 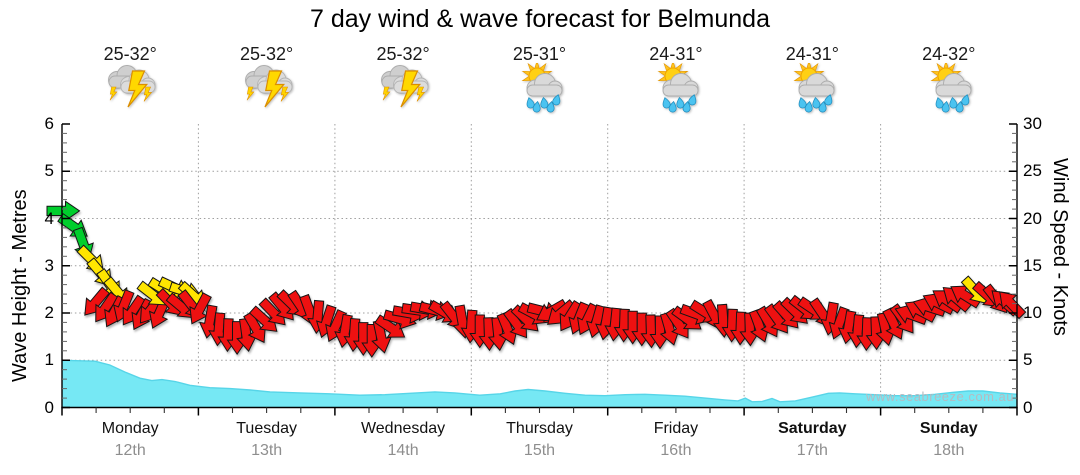 What do you see at coordinates (1032, 123) in the screenshot?
I see `wind-tick-label: 30` at bounding box center [1032, 123].